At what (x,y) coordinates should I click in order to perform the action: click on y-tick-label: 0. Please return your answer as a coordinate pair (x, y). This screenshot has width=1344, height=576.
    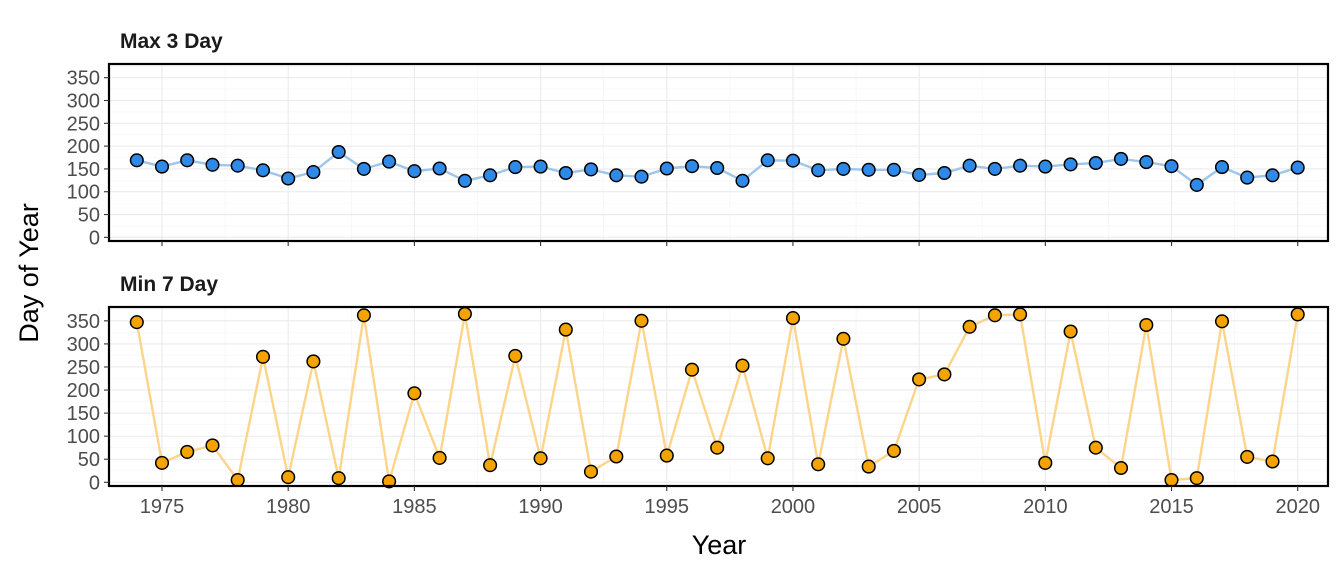
    Looking at the image, I should click on (94, 238).